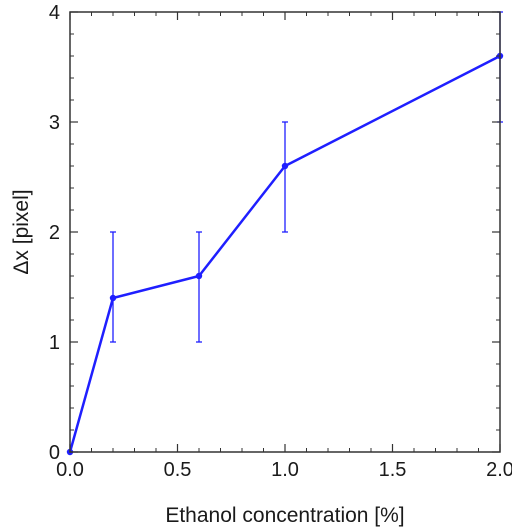 The height and width of the screenshot is (532, 512). Describe the element at coordinates (393, 470) in the screenshot. I see `x-tick-label: 1.5` at that location.